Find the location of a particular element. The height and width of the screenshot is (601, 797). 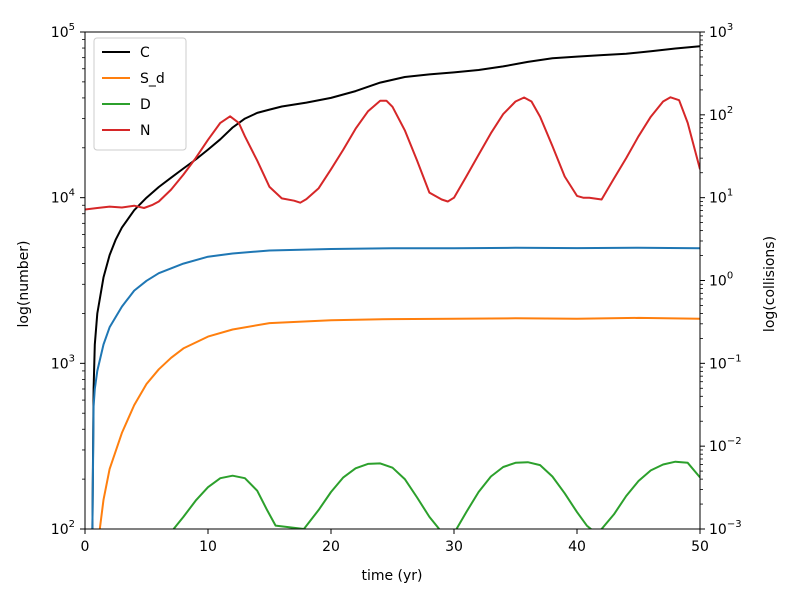

x-axis-ticks: 0 10 20 30 40 50 is located at coordinates (395, 542).